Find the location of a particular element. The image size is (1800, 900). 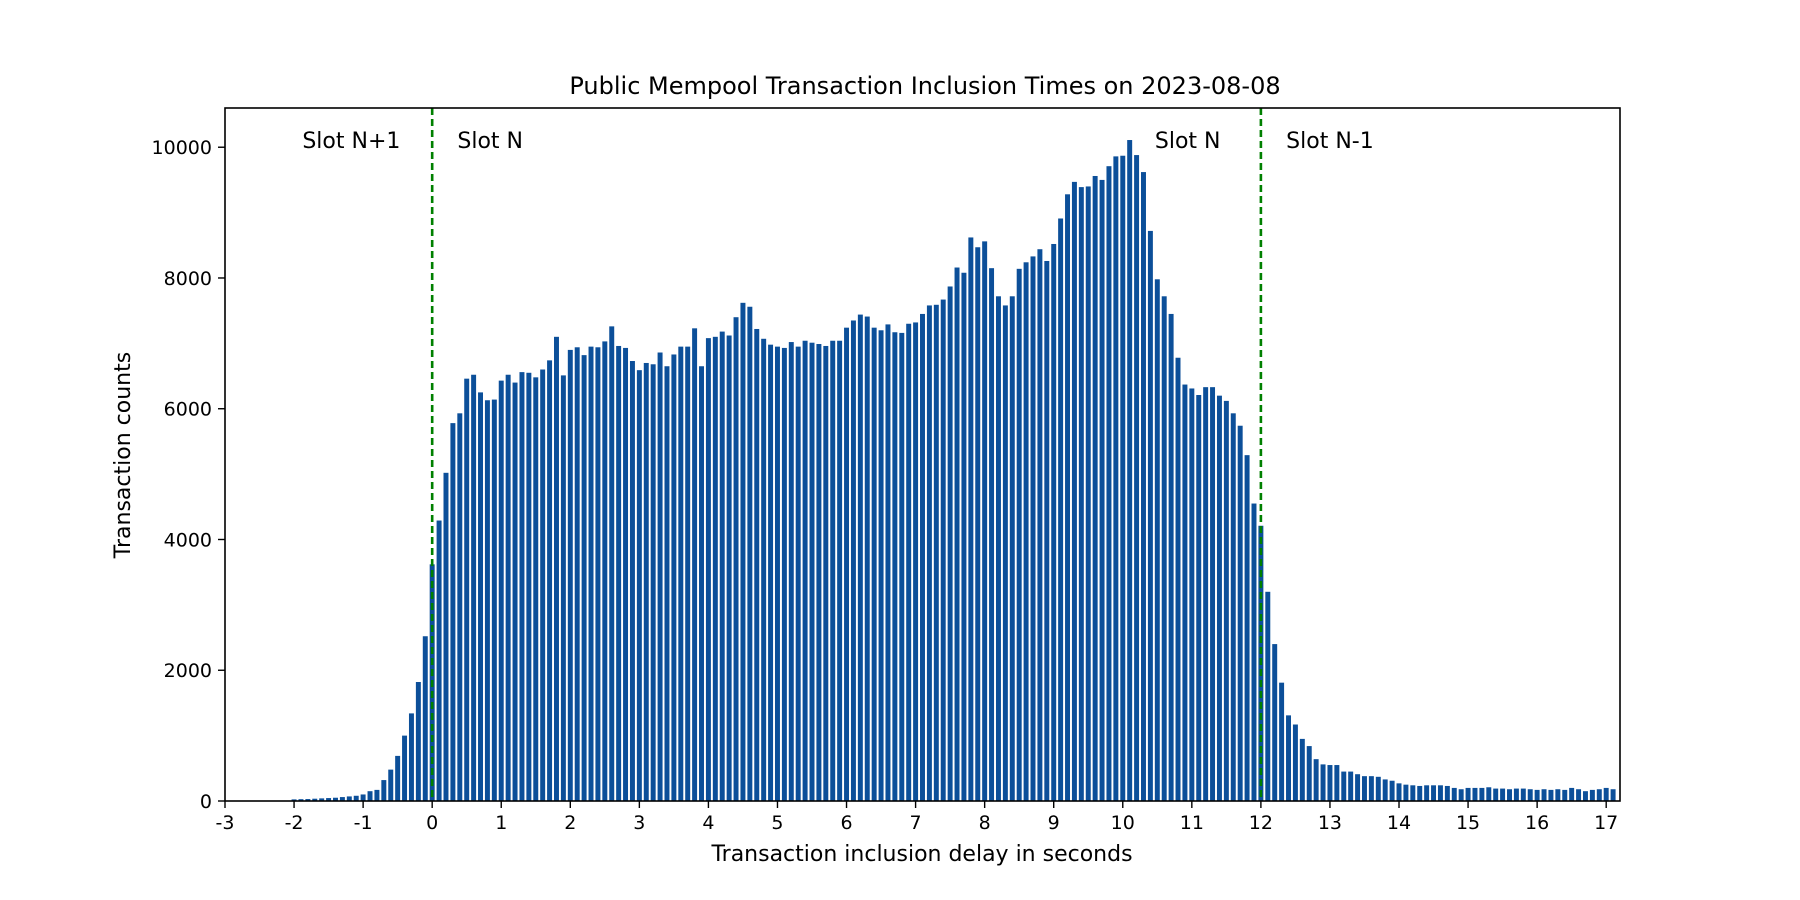

x-tick-label: 14 is located at coordinates (1399, 823).